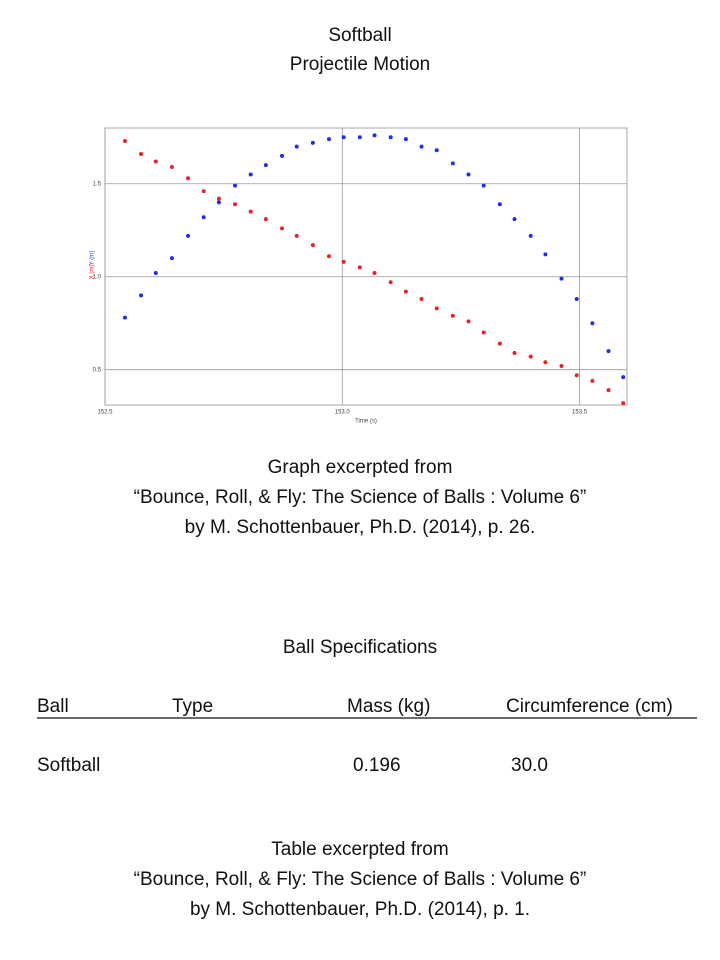  Describe the element at coordinates (360, 647) in the screenshot. I see `table-title: Ball Specifications` at that location.